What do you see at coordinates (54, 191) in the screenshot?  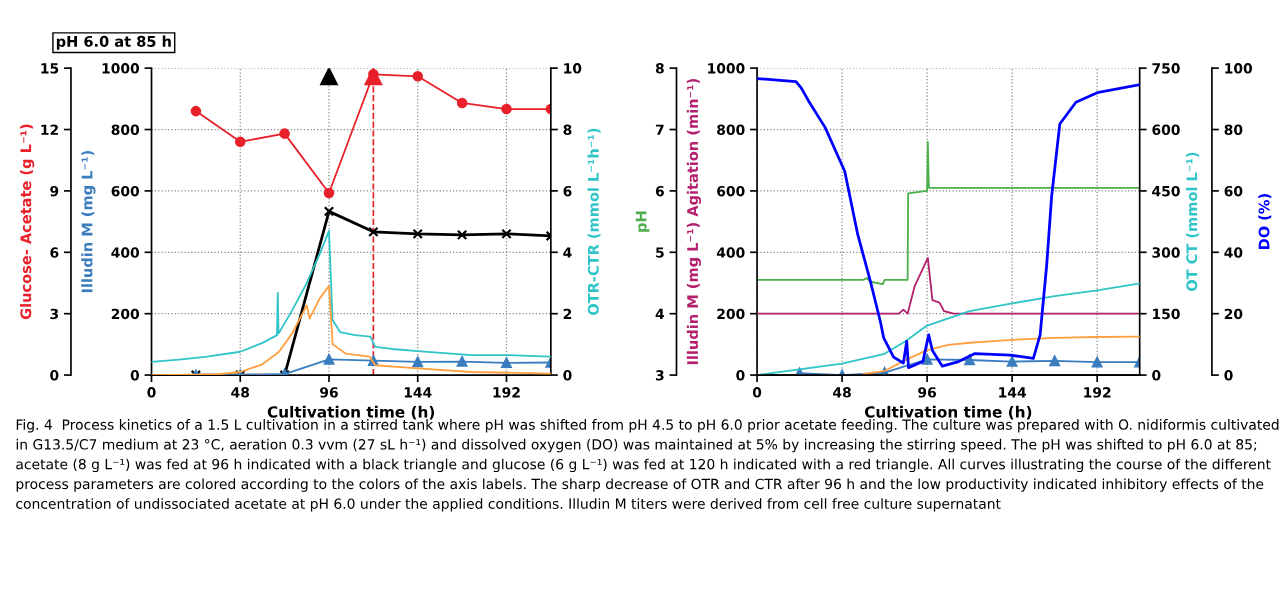 I see `y-tick-label: 9` at bounding box center [54, 191].